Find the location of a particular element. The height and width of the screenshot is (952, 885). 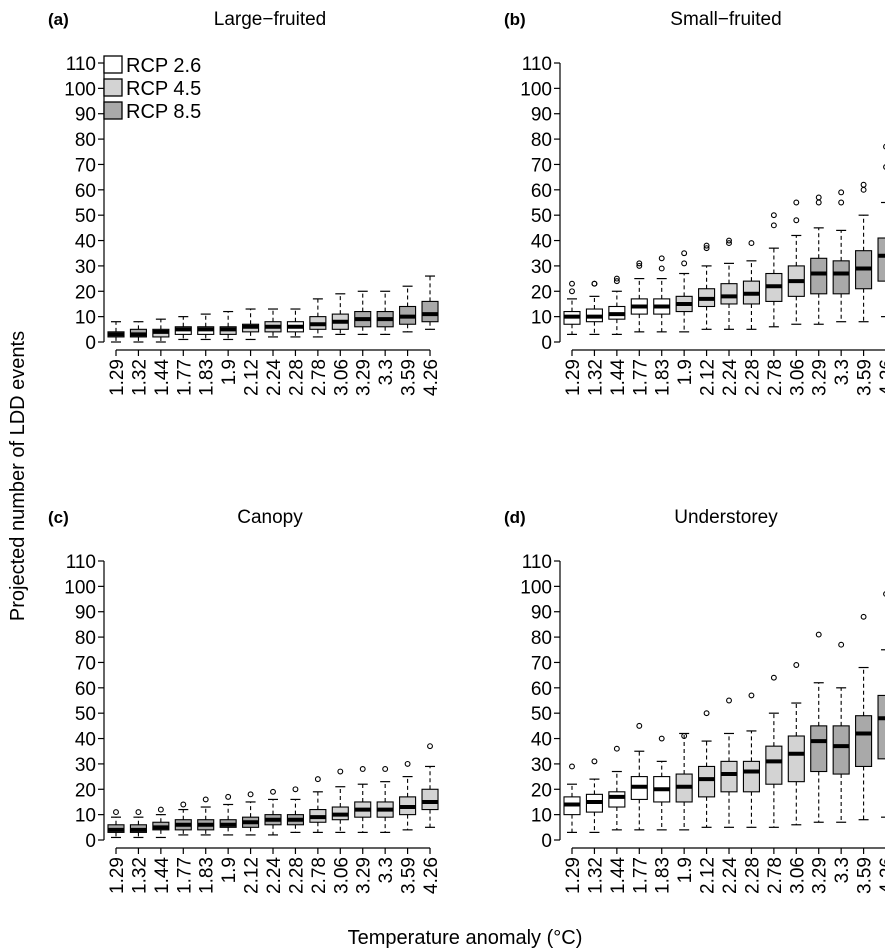

panel-label: (b) is located at coordinates (515, 19).